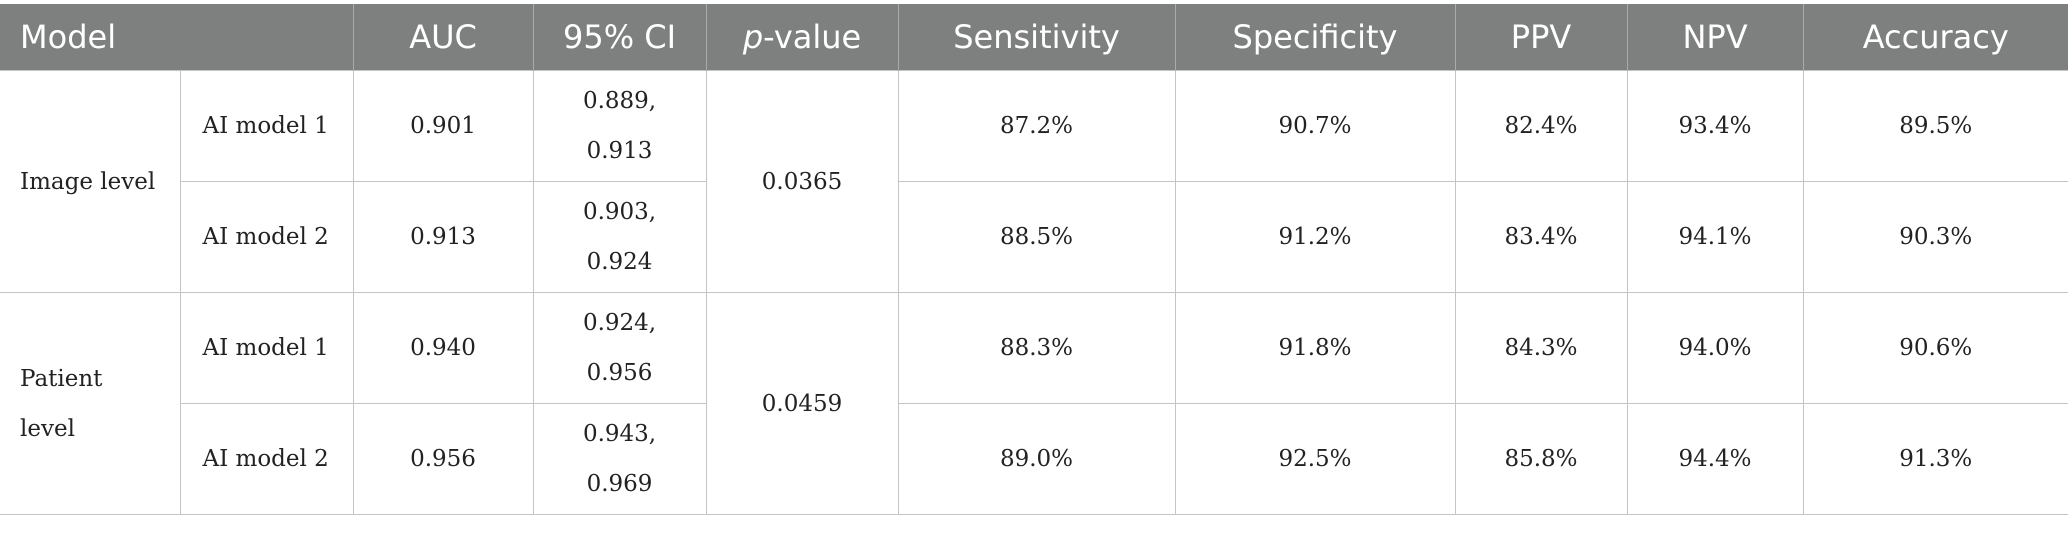 The width and height of the screenshot is (2068, 534). I want to click on ci-cell: 0.924, 0.956, so click(619, 348).